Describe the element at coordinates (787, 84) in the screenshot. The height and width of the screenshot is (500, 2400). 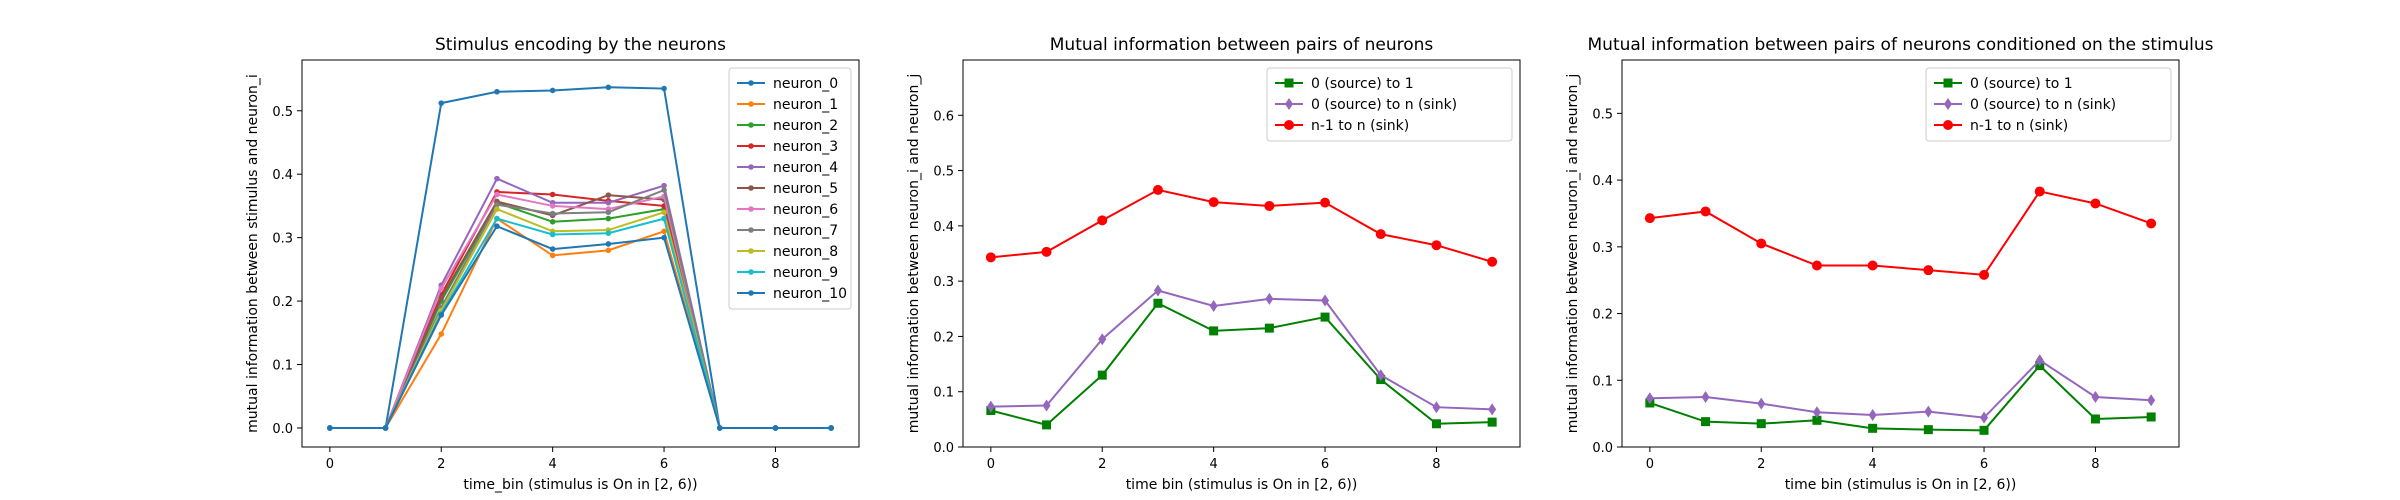
I see `legend-entry: neuron_0` at that location.